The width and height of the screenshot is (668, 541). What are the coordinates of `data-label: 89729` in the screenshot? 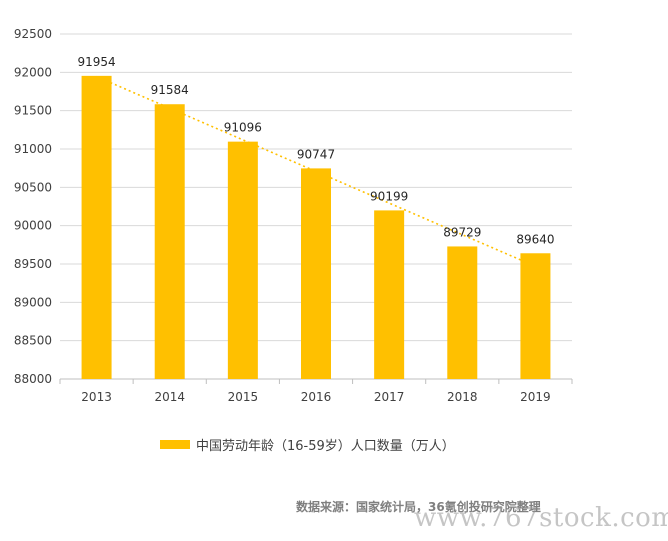 It's located at (462, 232).